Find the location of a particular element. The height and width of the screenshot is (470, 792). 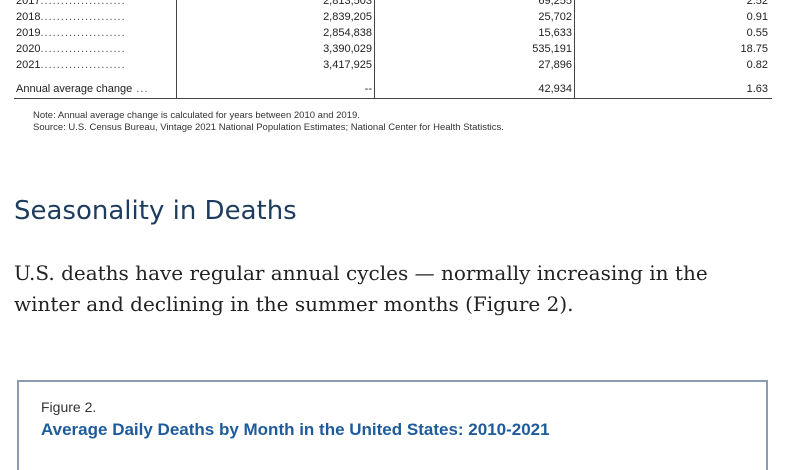

change-cell: 27,896 is located at coordinates (555, 65).